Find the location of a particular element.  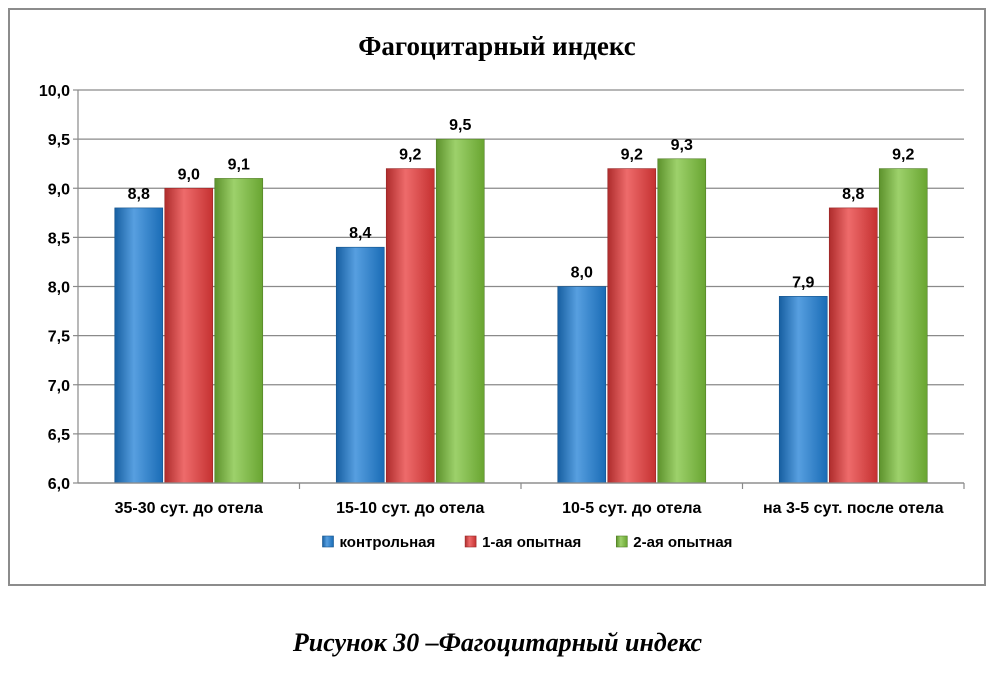

legend-label: контрольная is located at coordinates (388, 542).